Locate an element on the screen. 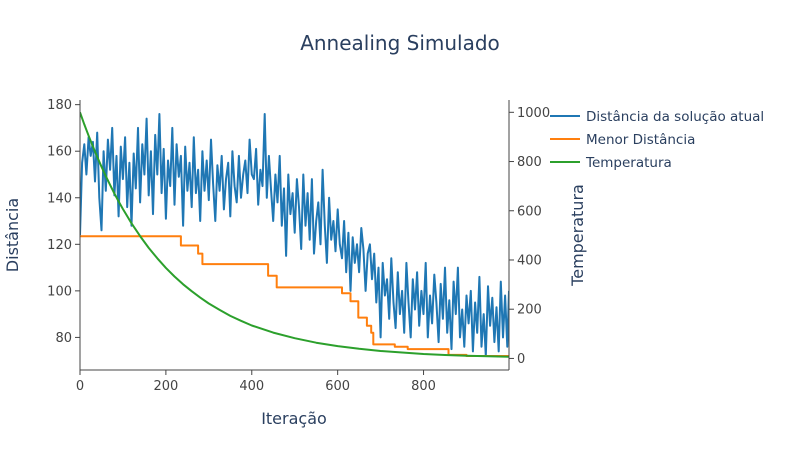 This screenshot has height=450, width=800. y-tick-label: 100 is located at coordinates (59, 291).